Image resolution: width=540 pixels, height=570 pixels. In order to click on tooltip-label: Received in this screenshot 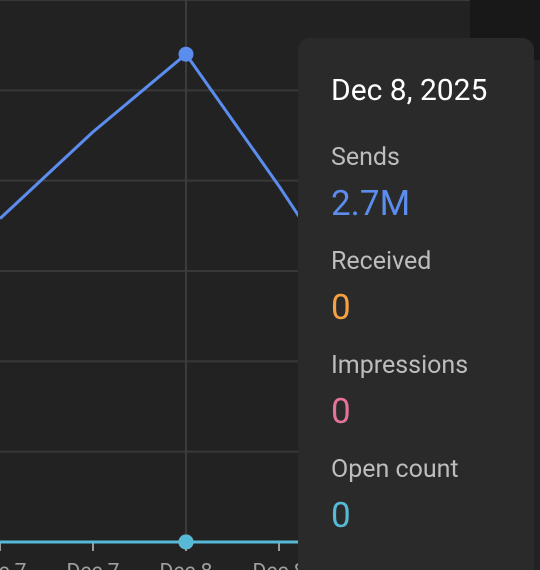, I will do `click(381, 261)`.